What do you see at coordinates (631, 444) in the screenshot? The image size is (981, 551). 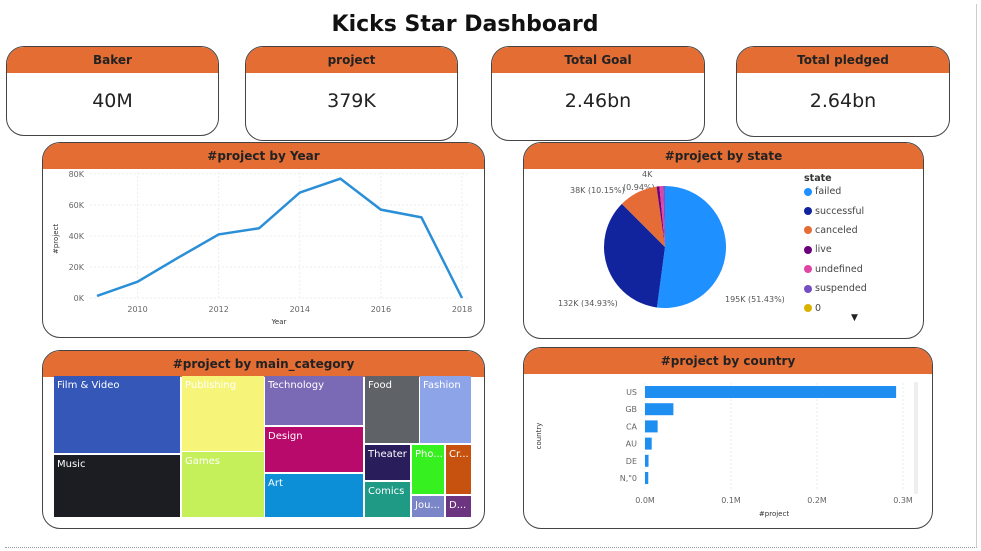 I see `y-tick-label: AU` at bounding box center [631, 444].